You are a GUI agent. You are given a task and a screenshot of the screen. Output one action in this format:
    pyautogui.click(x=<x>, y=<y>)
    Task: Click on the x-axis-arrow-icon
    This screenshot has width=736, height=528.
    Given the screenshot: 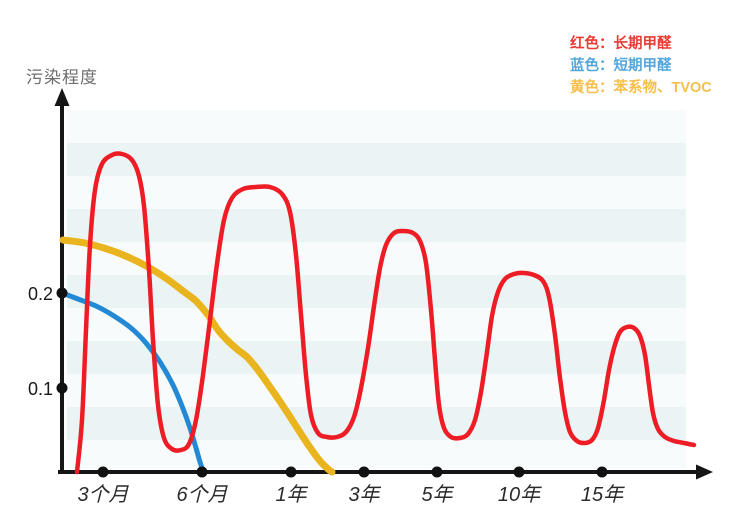 What is the action you would take?
    pyautogui.click(x=704, y=472)
    